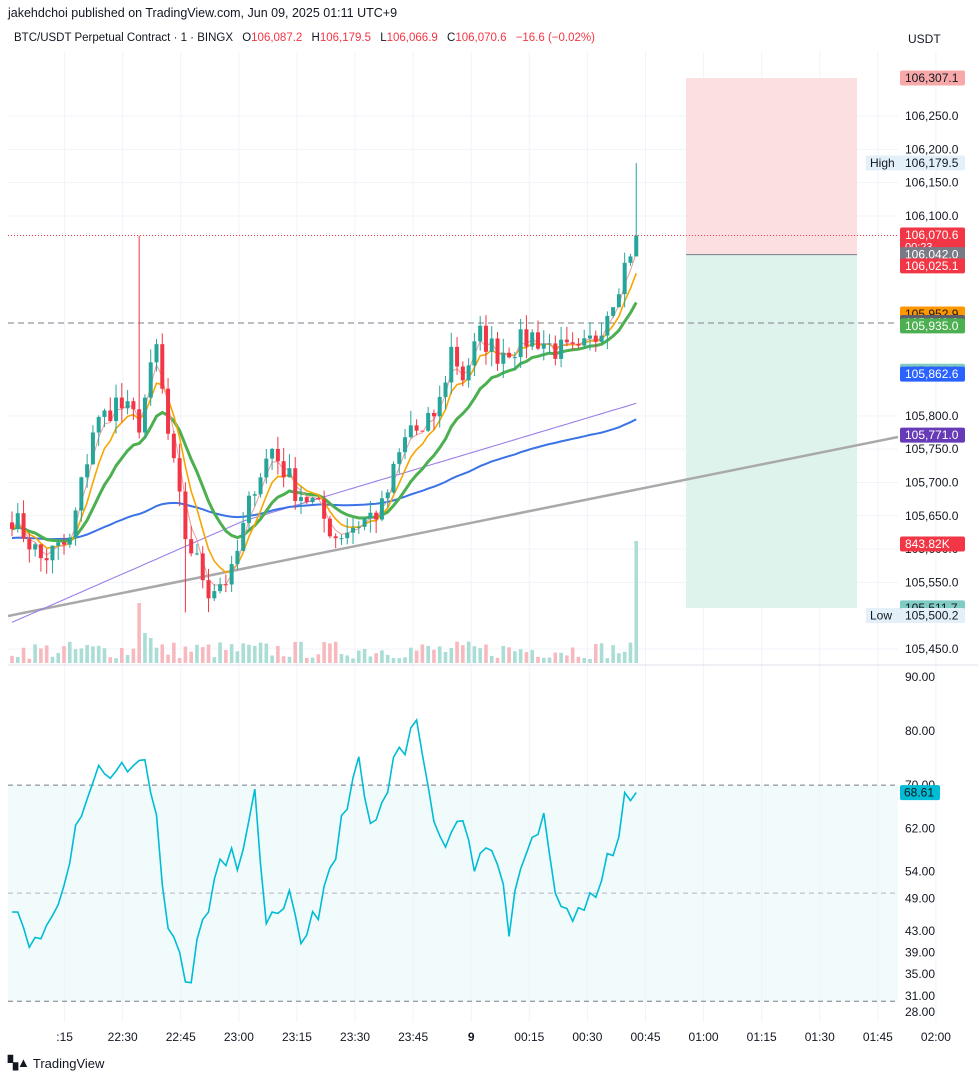 The image size is (979, 1080). I want to click on tradingview-logo-icon: ▚▲, so click(19, 1062).